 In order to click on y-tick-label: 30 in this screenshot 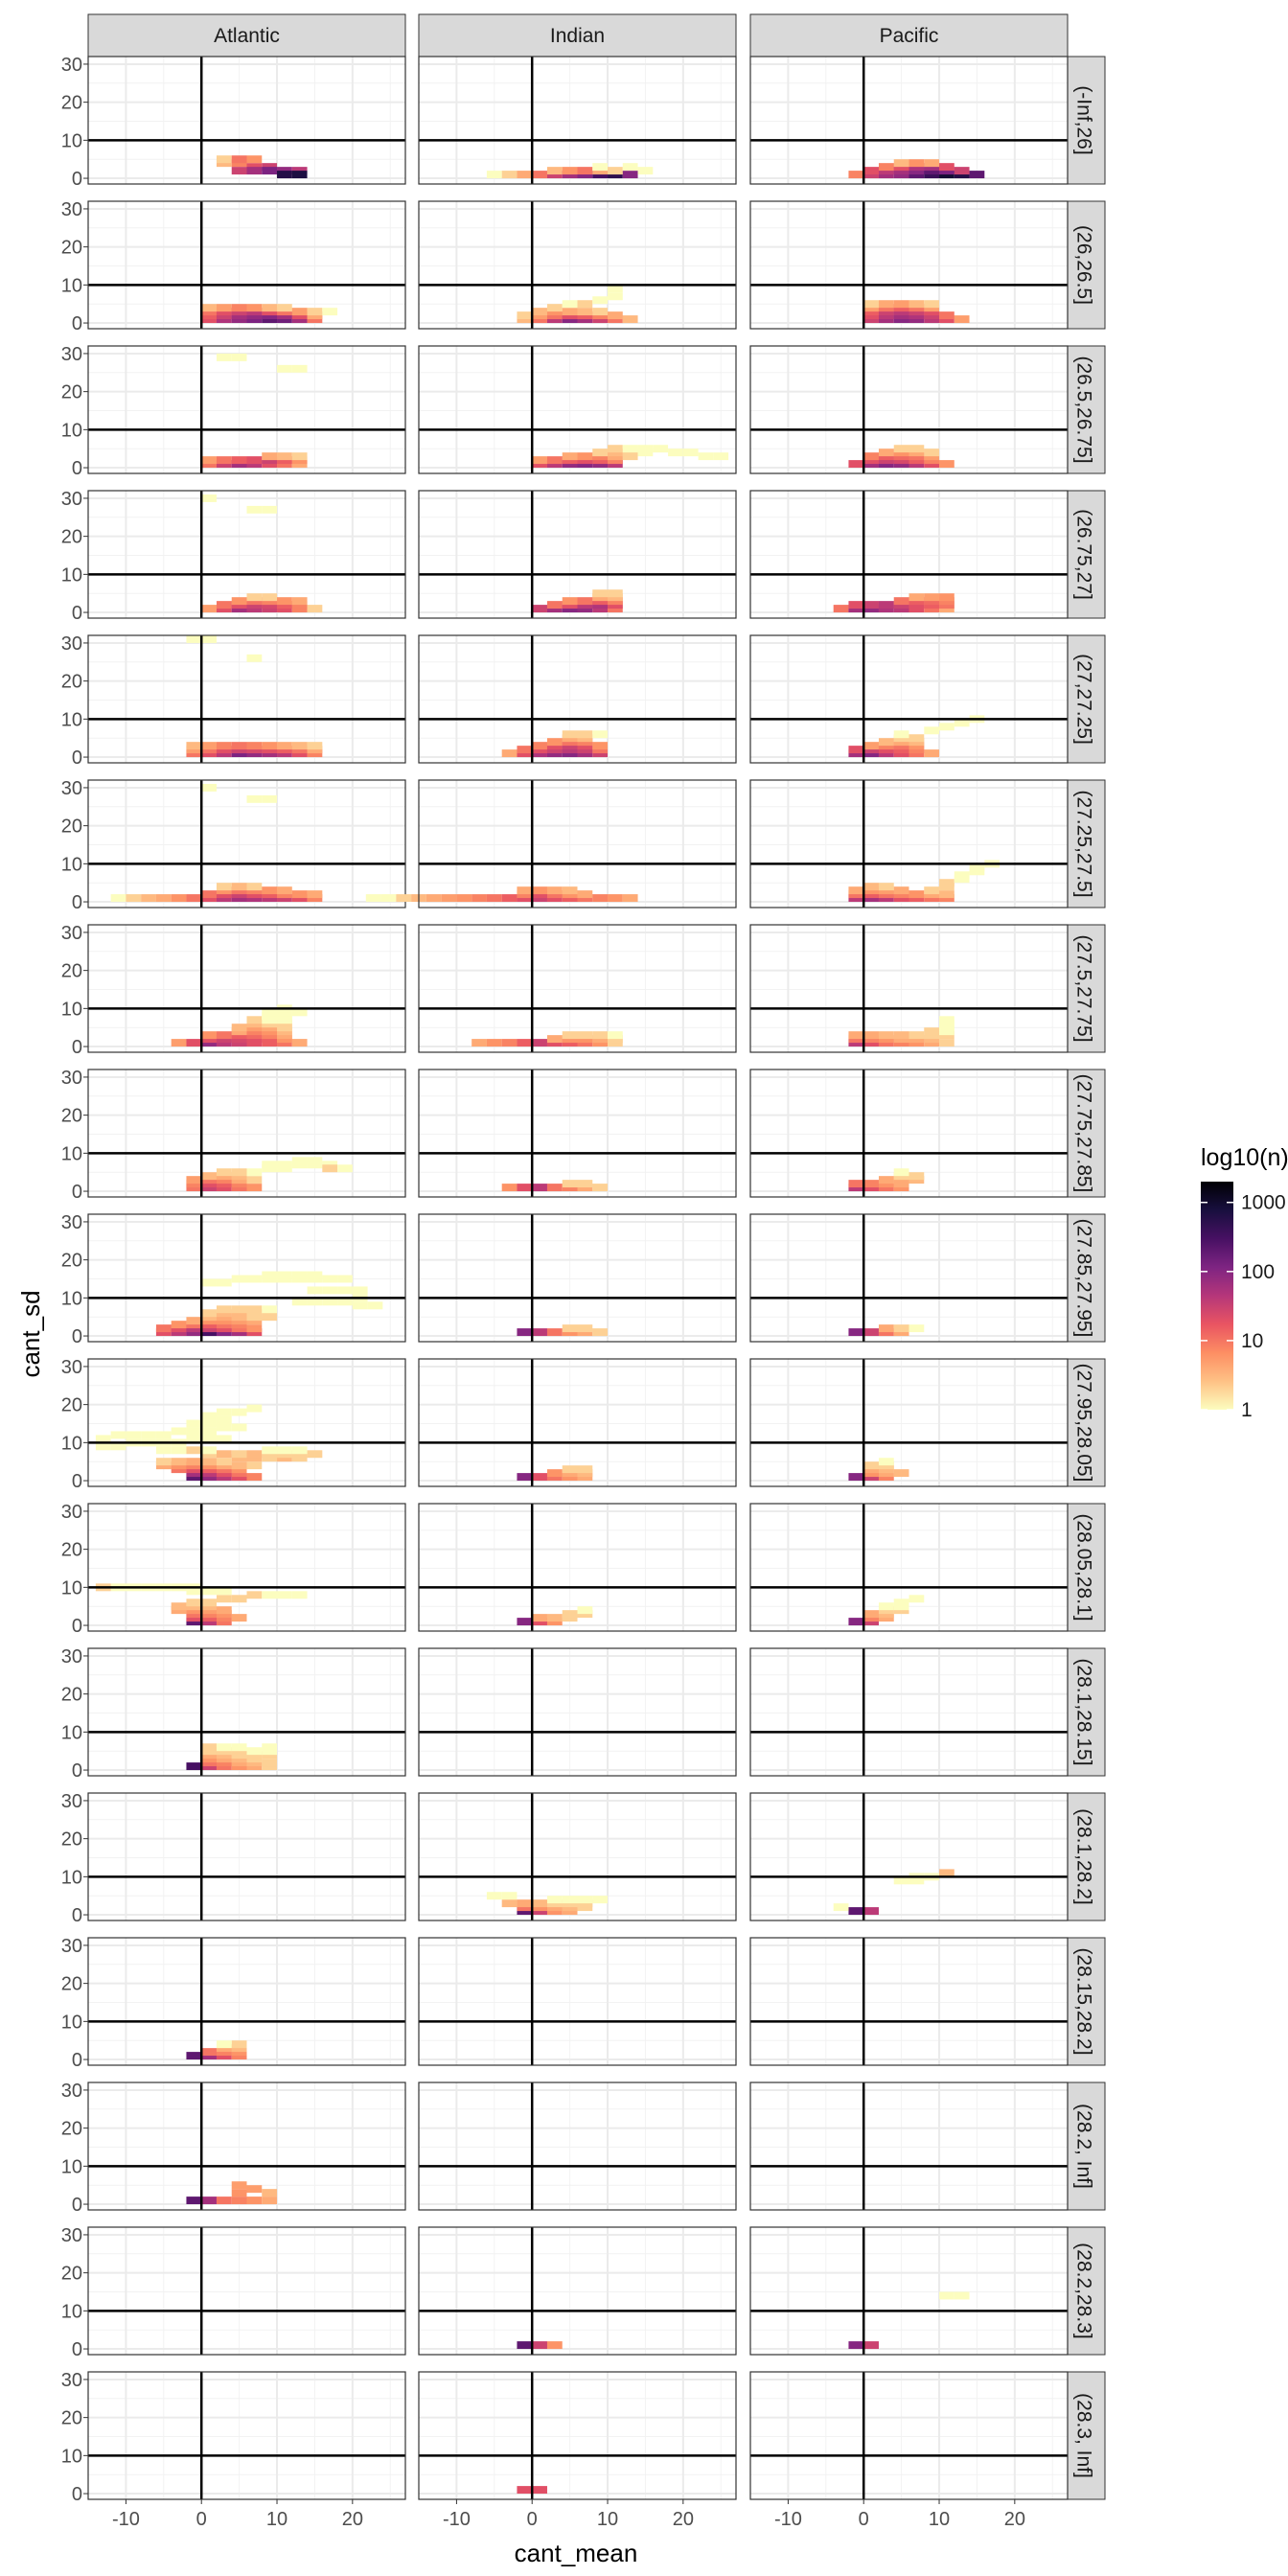, I will do `click(71, 788)`.